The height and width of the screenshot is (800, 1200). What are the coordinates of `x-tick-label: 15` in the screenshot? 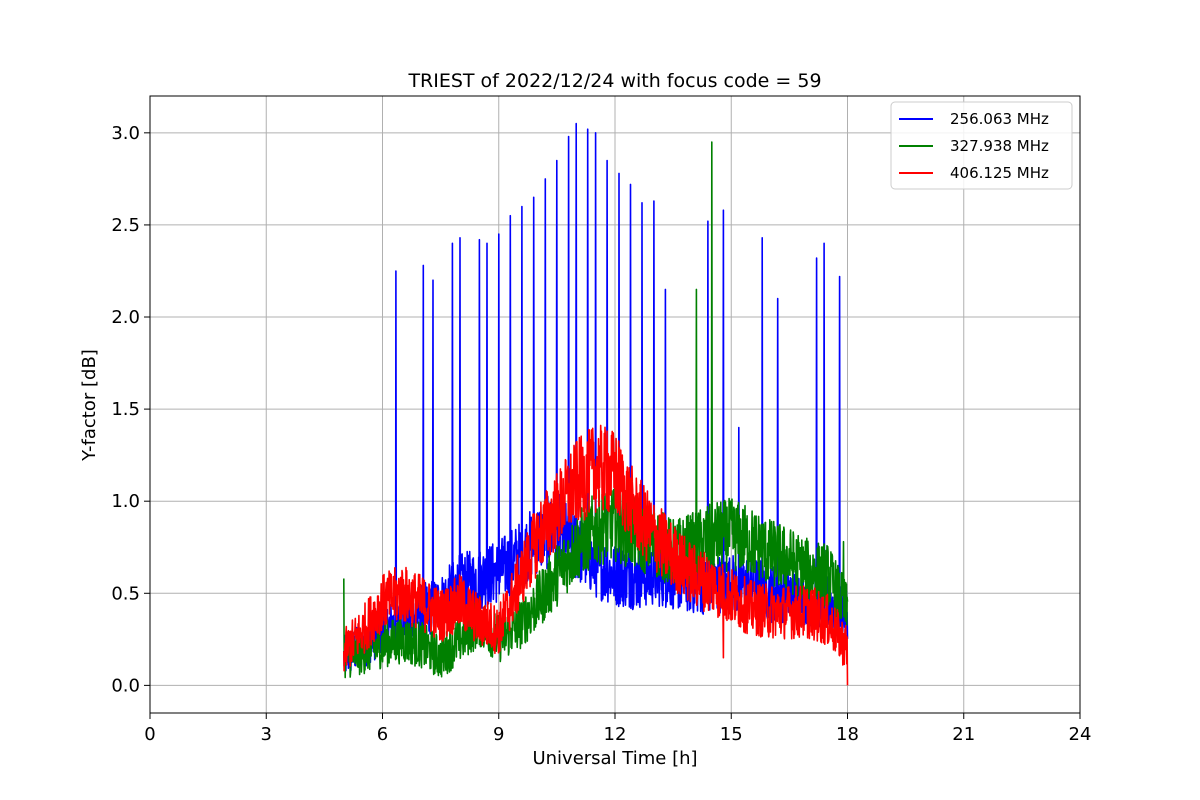 It's located at (731, 734).